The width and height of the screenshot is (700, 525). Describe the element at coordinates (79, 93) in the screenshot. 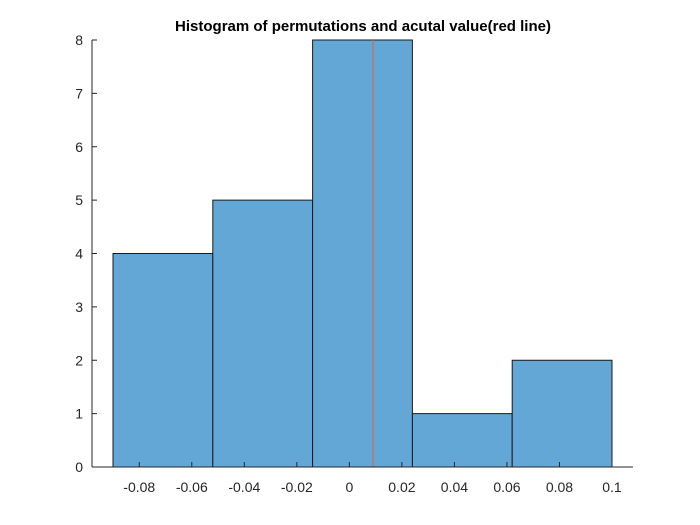

I see `y-tick-label-7: 7` at that location.